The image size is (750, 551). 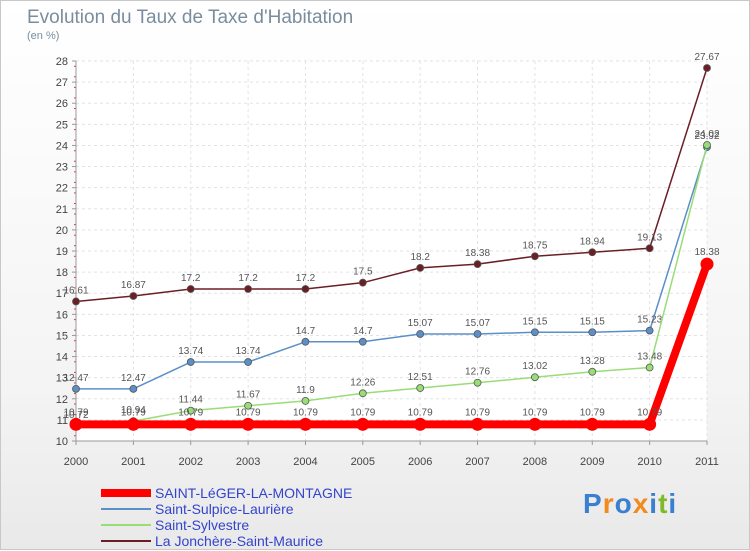 What do you see at coordinates (62, 252) in the screenshot?
I see `y-tick-label: 19` at bounding box center [62, 252].